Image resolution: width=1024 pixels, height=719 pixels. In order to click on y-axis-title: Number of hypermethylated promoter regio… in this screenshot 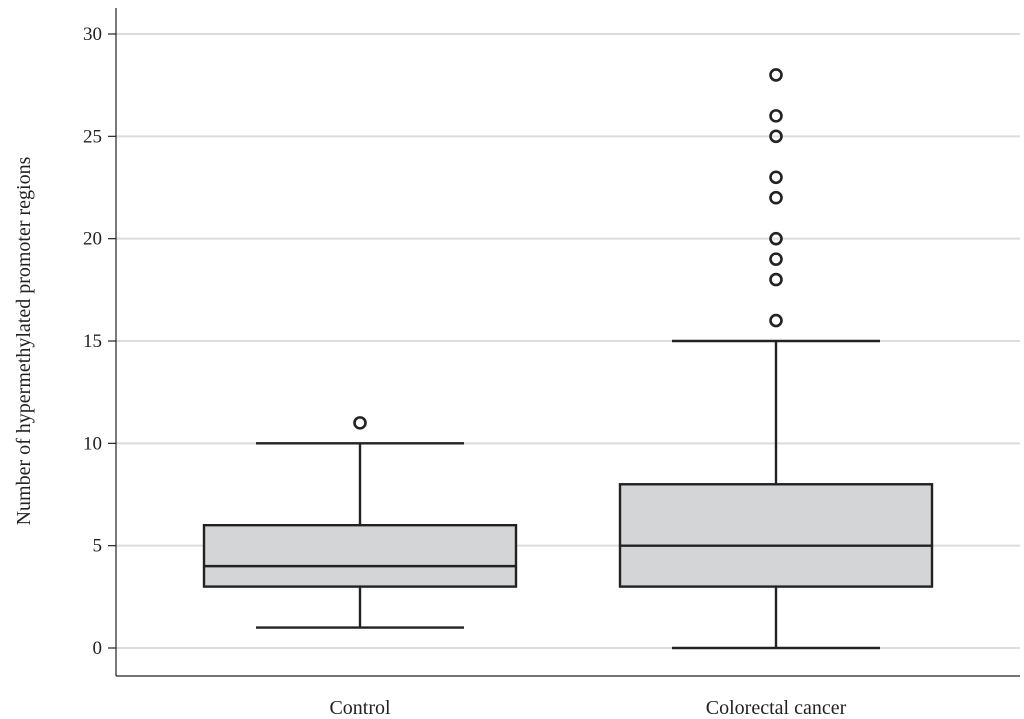, I will do `click(24, 340)`.